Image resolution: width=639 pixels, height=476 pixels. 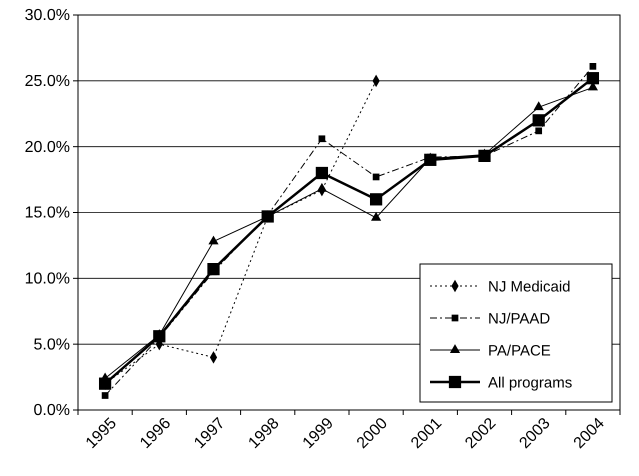 What do you see at coordinates (519, 319) in the screenshot?
I see `legend-label: NJ/PAAD` at bounding box center [519, 319].